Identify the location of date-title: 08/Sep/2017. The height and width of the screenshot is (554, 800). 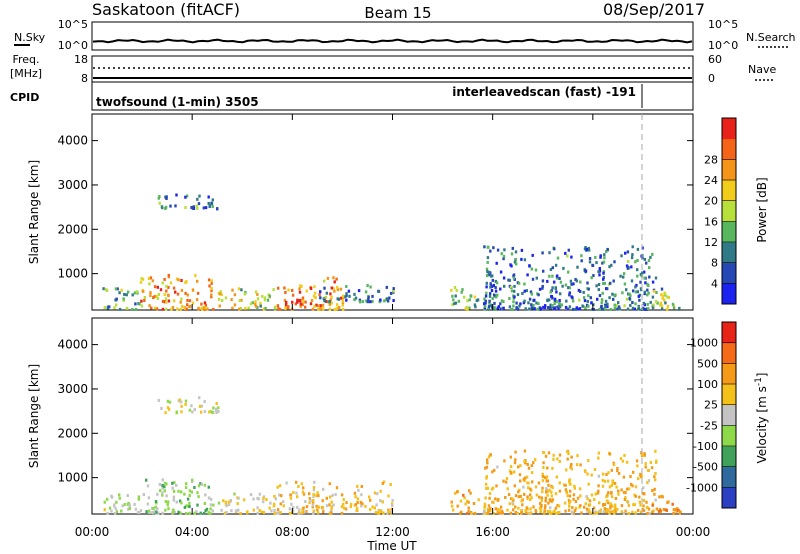
(654, 9).